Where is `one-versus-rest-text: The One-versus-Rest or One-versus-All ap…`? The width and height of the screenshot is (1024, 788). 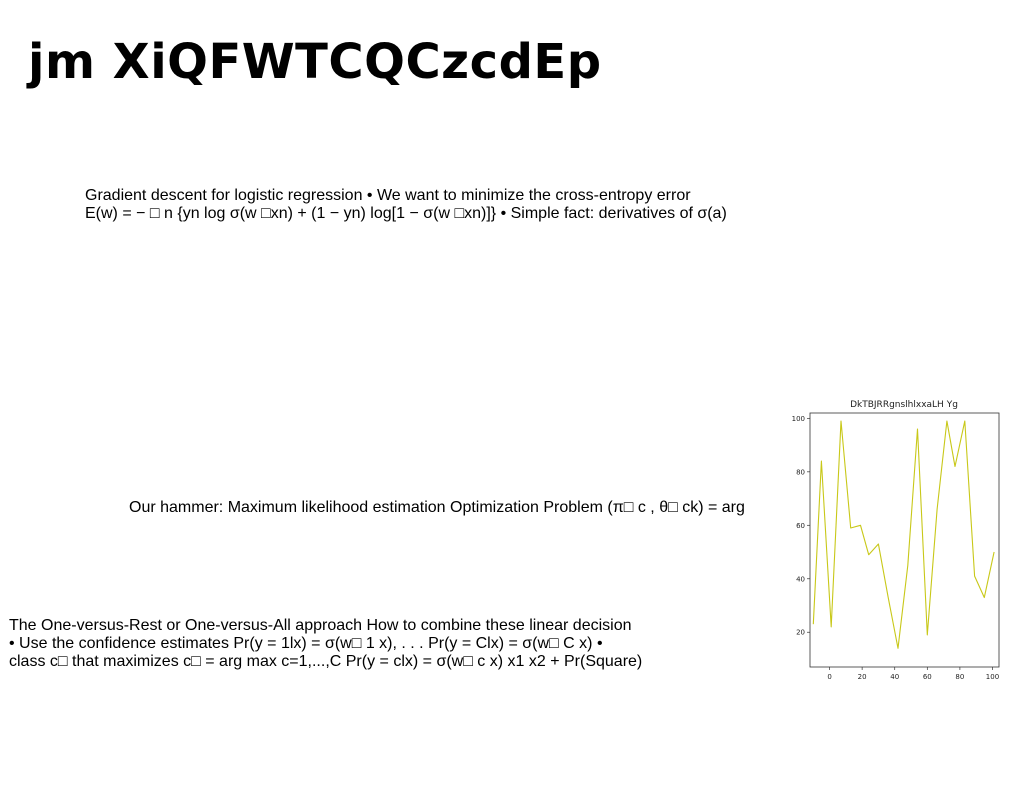
one-versus-rest-text: The One-versus-Rest or One-versus-All ap… is located at coordinates (325, 644).